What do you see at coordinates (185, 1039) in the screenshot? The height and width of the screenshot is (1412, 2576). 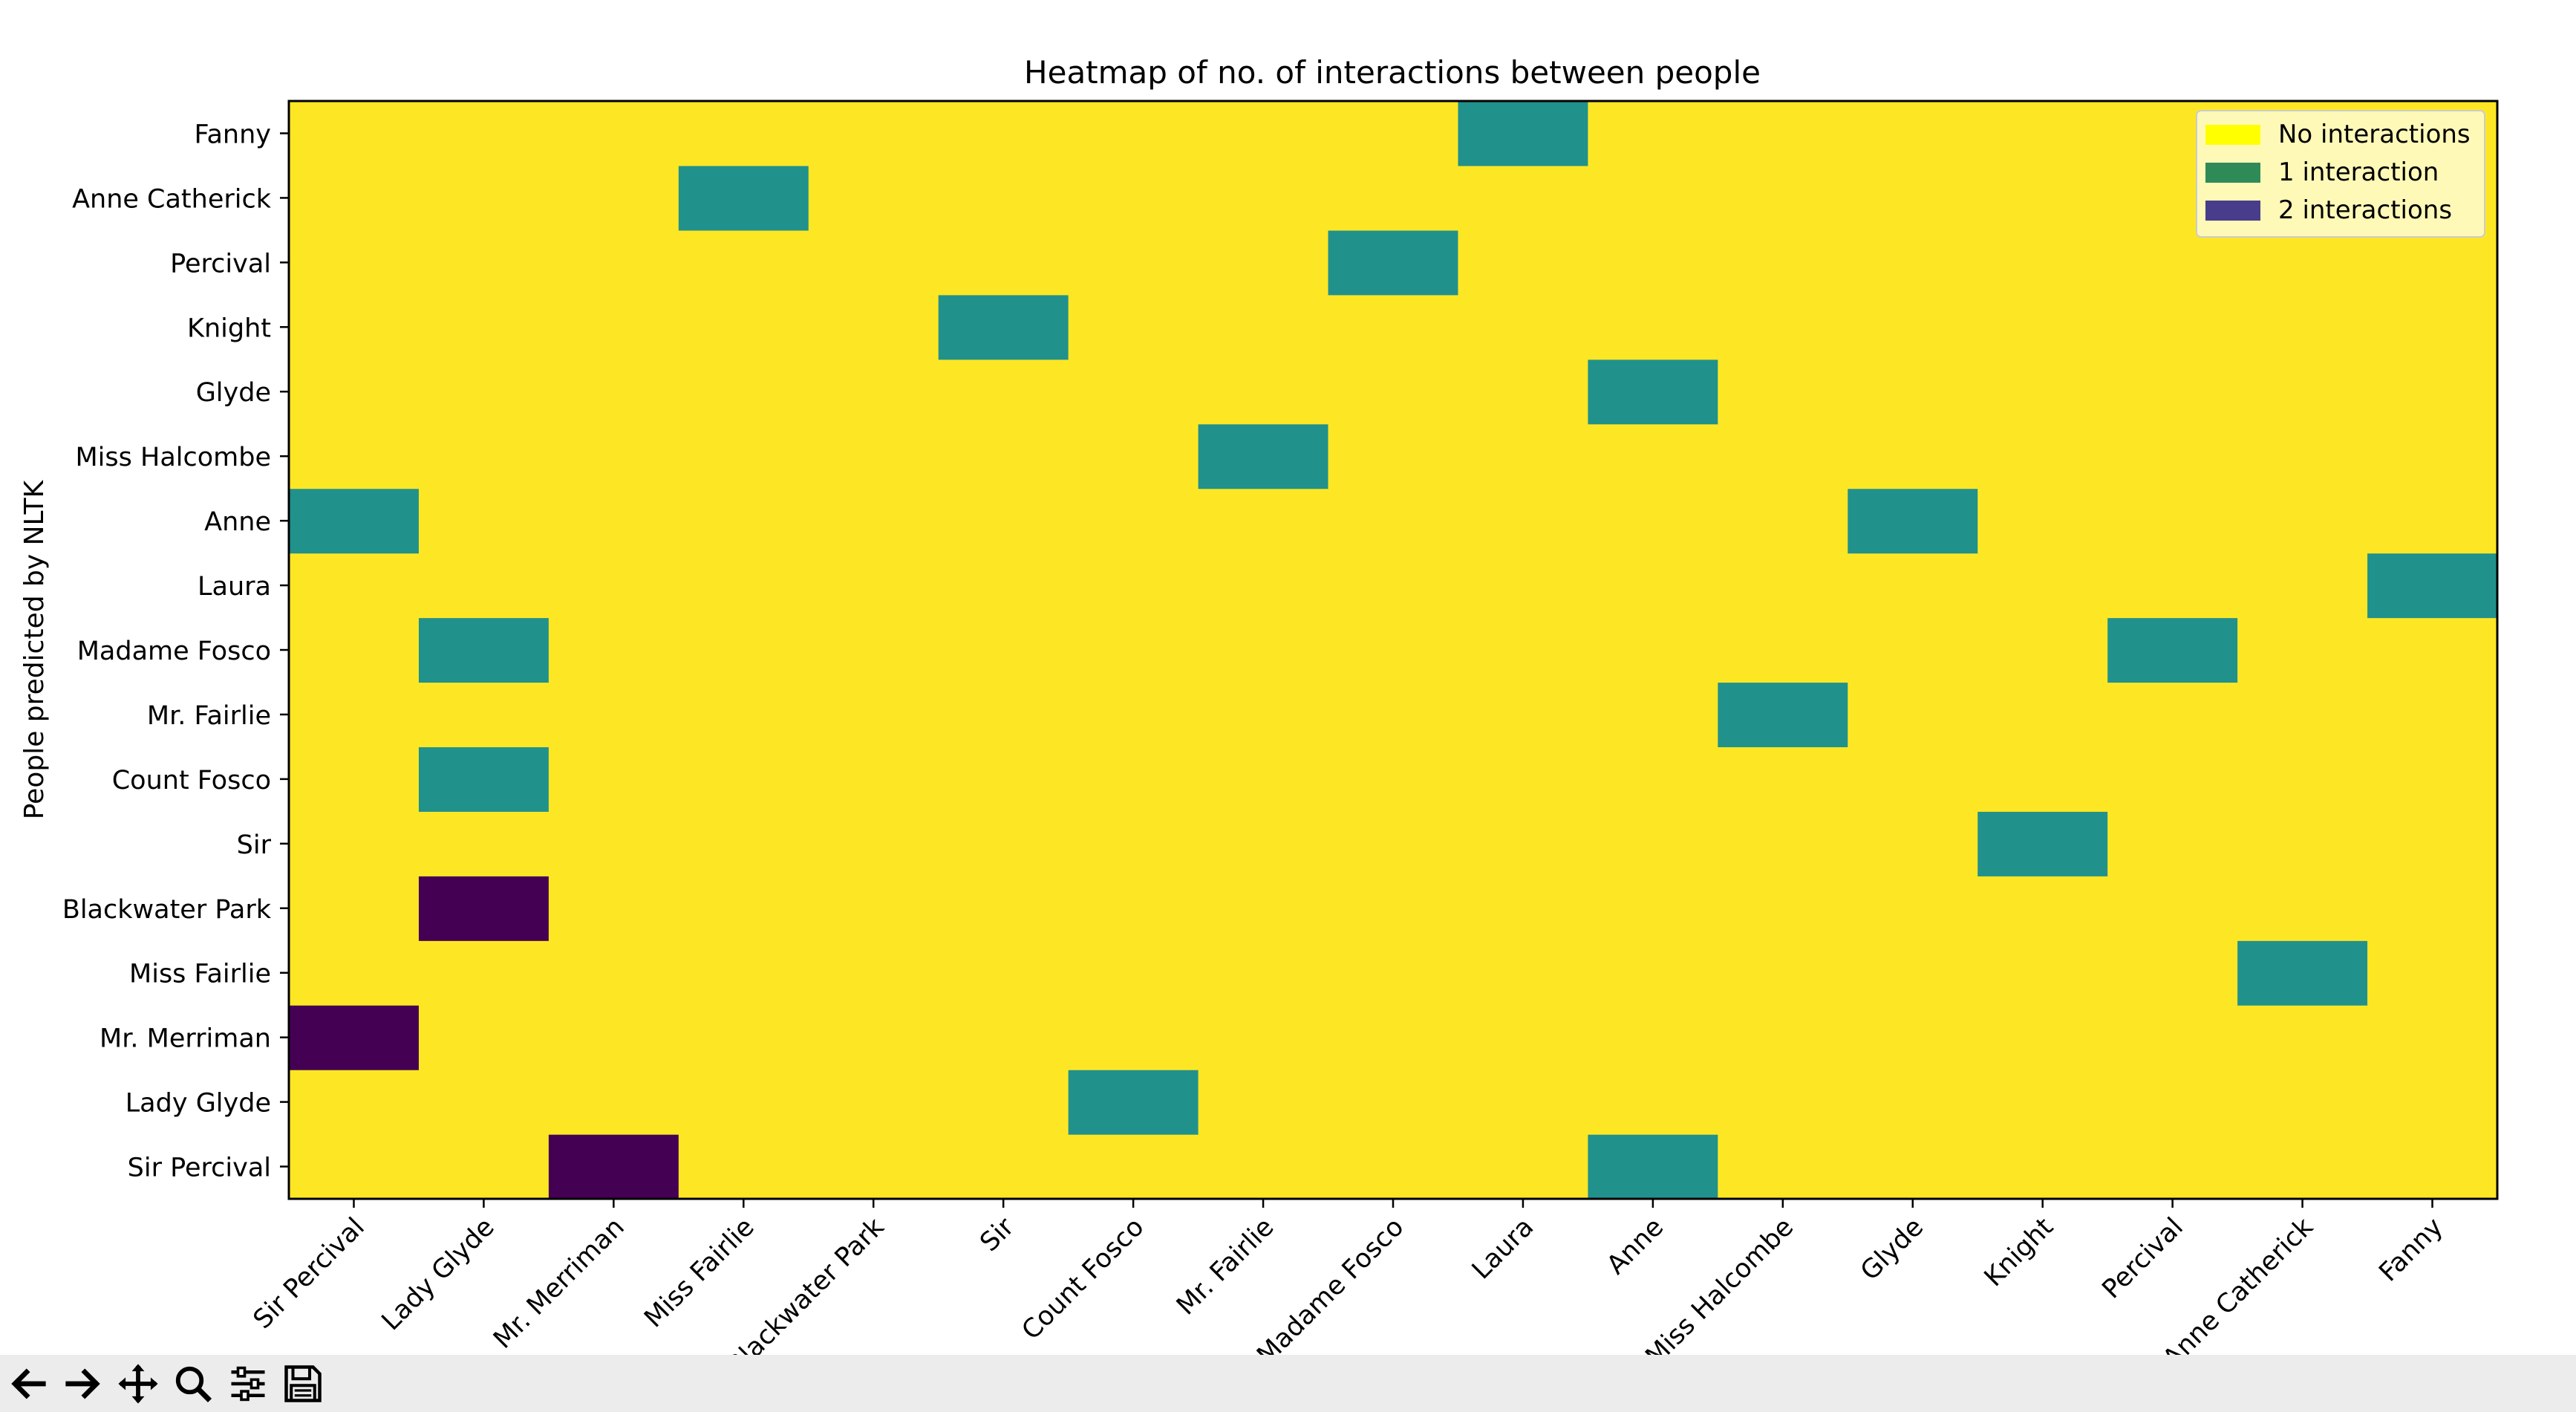 I see `y-tick-label: Mr. Merriman` at bounding box center [185, 1039].